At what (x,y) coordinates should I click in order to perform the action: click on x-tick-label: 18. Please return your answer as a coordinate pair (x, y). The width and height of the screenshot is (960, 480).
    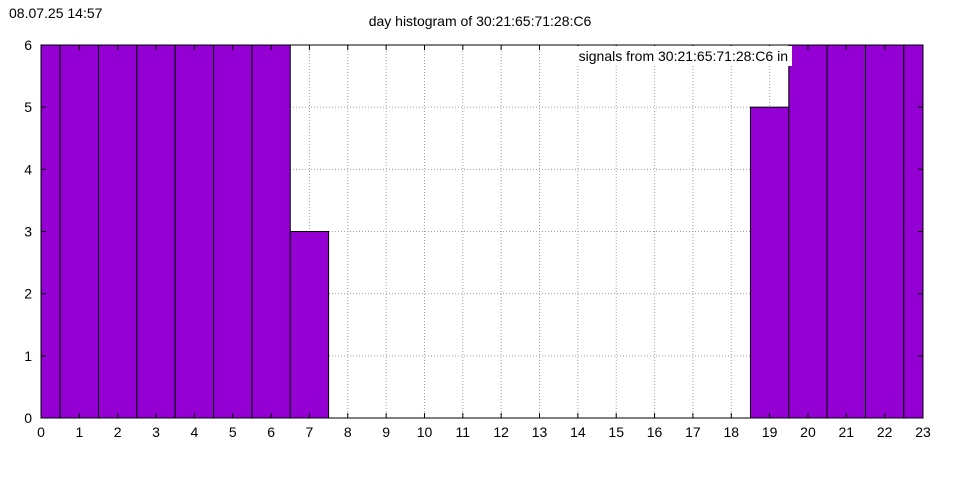
    Looking at the image, I should click on (731, 432).